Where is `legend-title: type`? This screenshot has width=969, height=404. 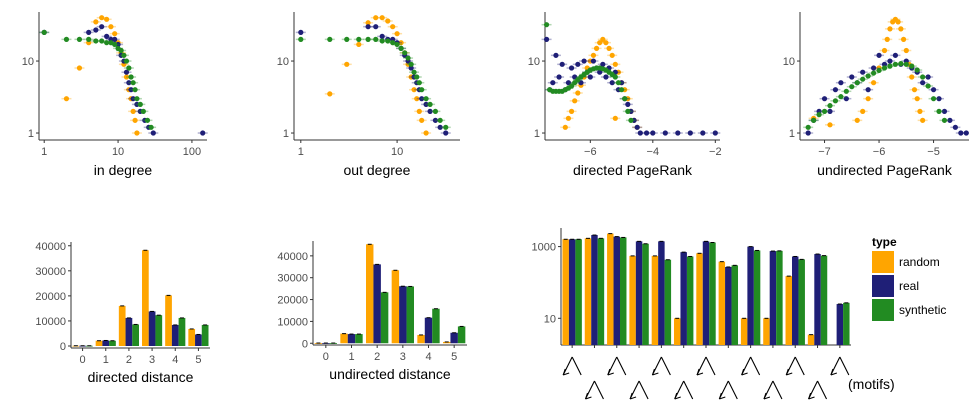 legend-title: type is located at coordinates (884, 242).